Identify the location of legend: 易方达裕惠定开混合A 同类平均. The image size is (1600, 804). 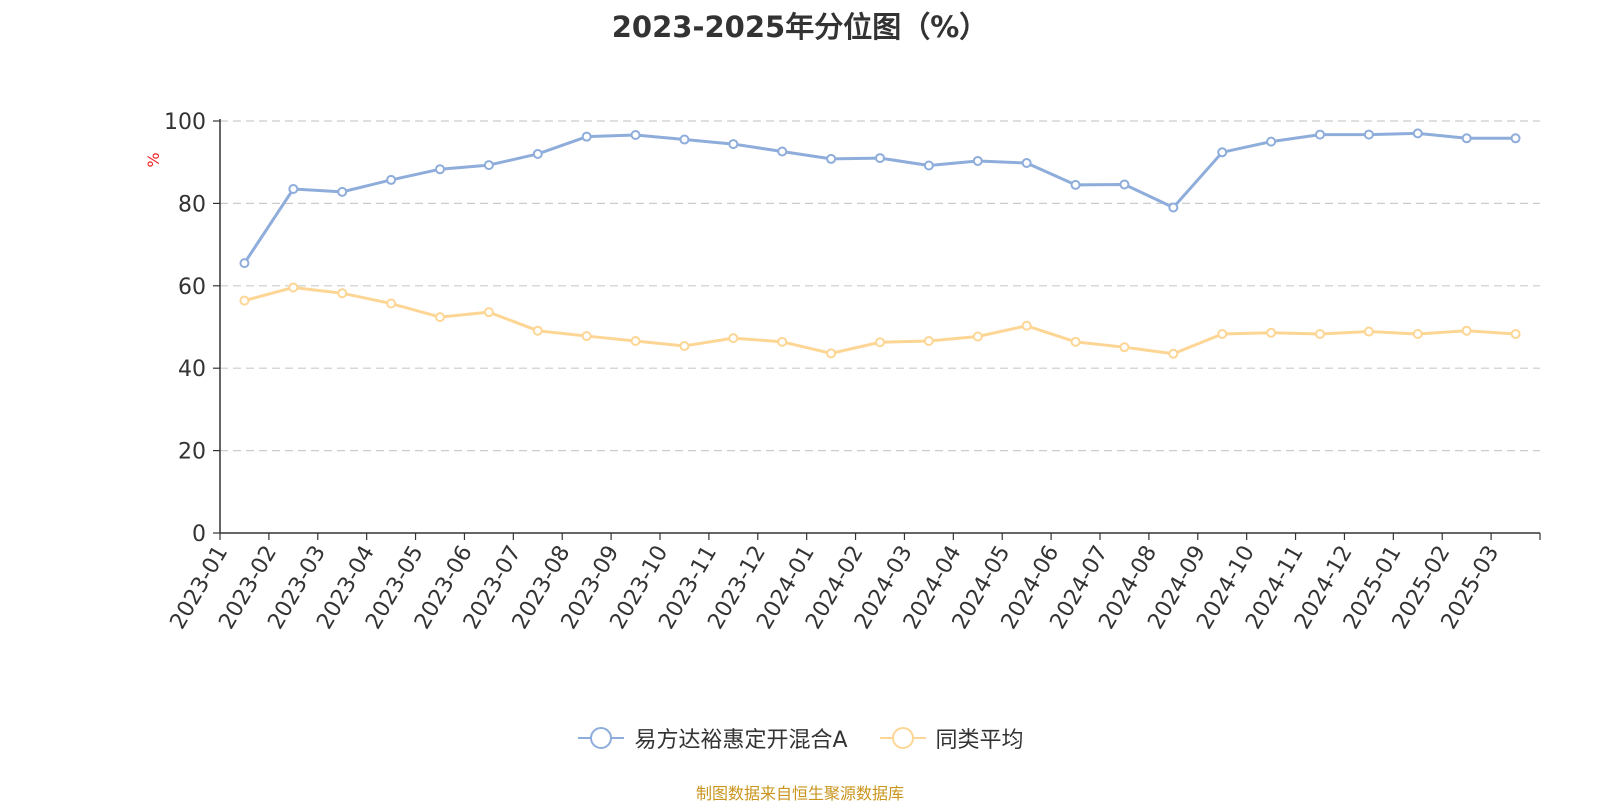
(800, 738).